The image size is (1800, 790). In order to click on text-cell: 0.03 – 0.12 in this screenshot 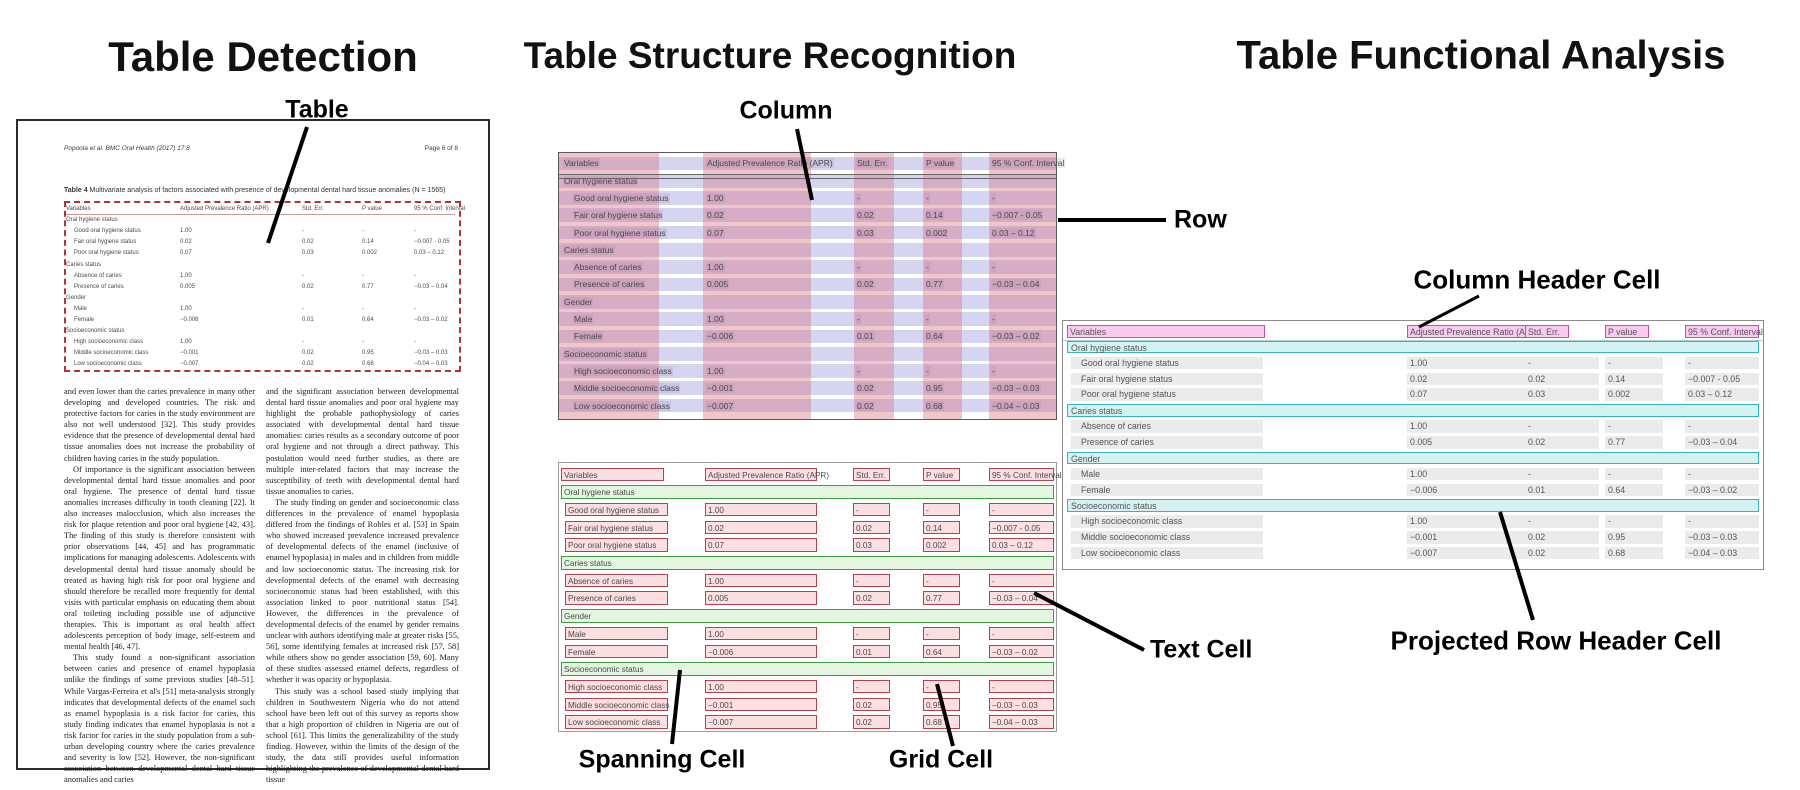, I will do `click(1722, 394)`.